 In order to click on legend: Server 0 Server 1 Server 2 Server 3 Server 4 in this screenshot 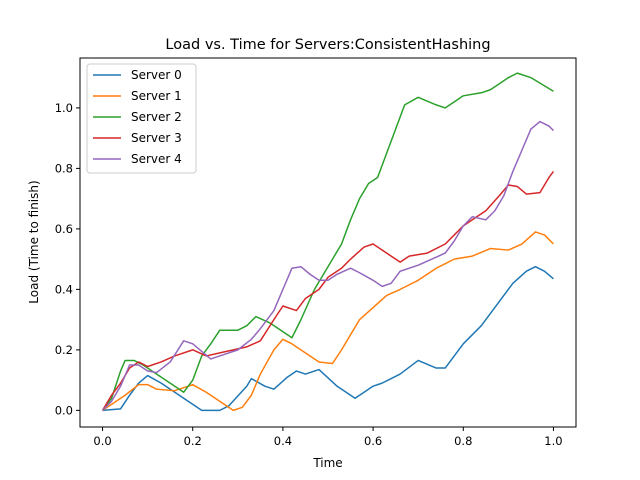, I will do `click(141, 118)`.